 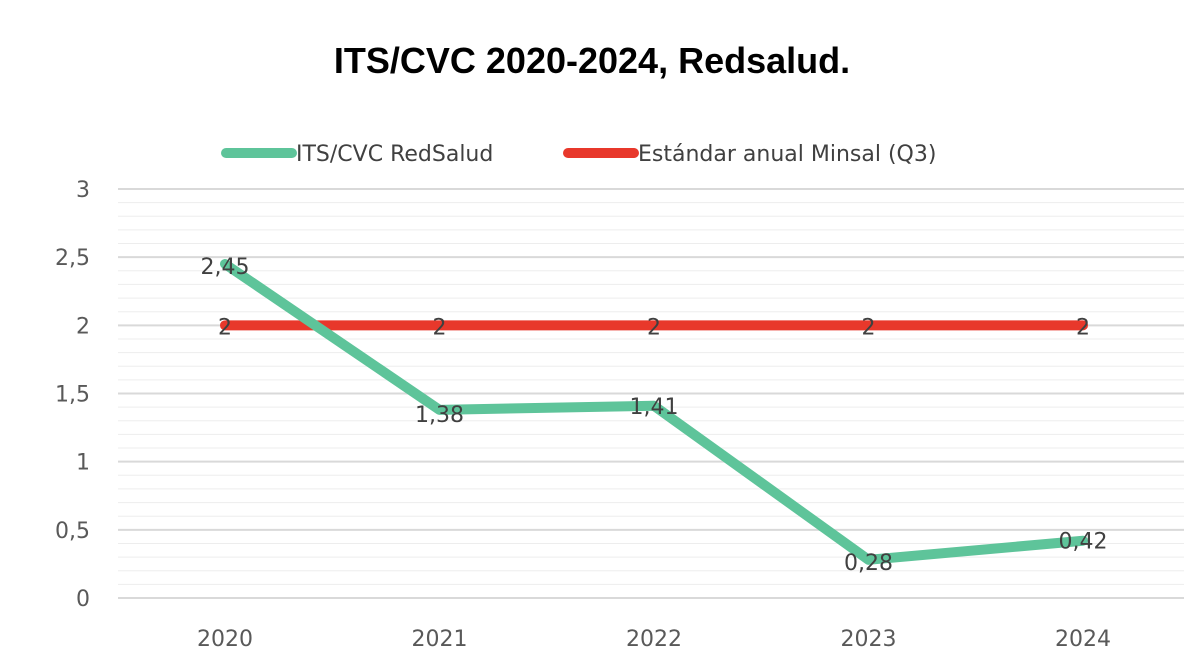 What do you see at coordinates (225, 639) in the screenshot?
I see `x-tick-label: 2020` at bounding box center [225, 639].